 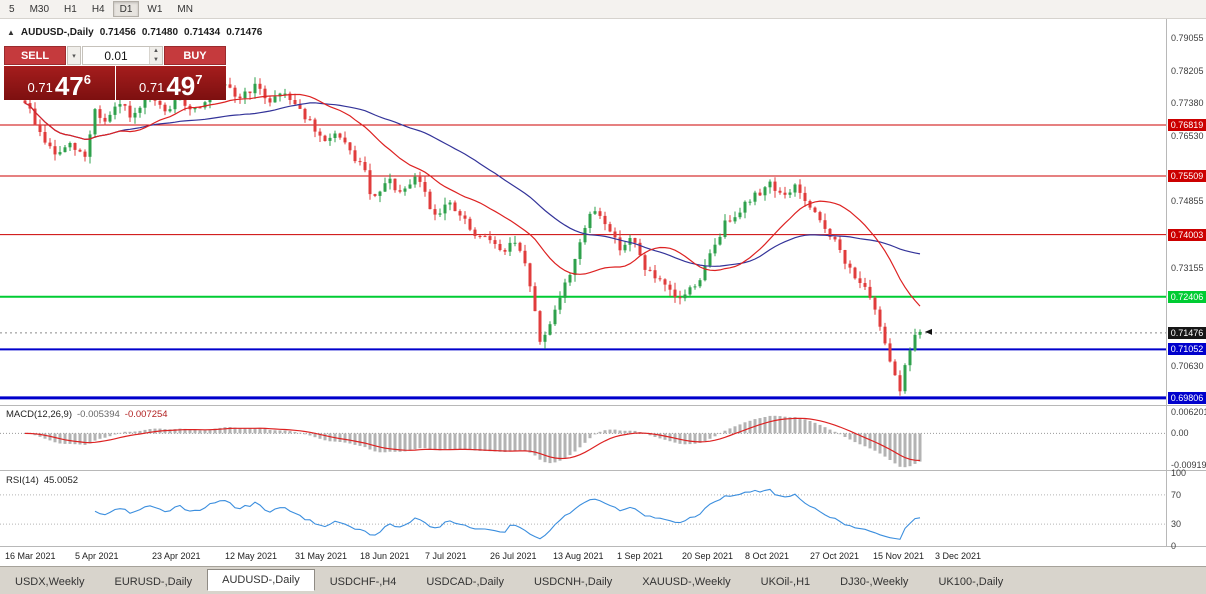 I want to click on chart-tab-dj30-weekly: DJ30-,Weekly, so click(x=874, y=581).